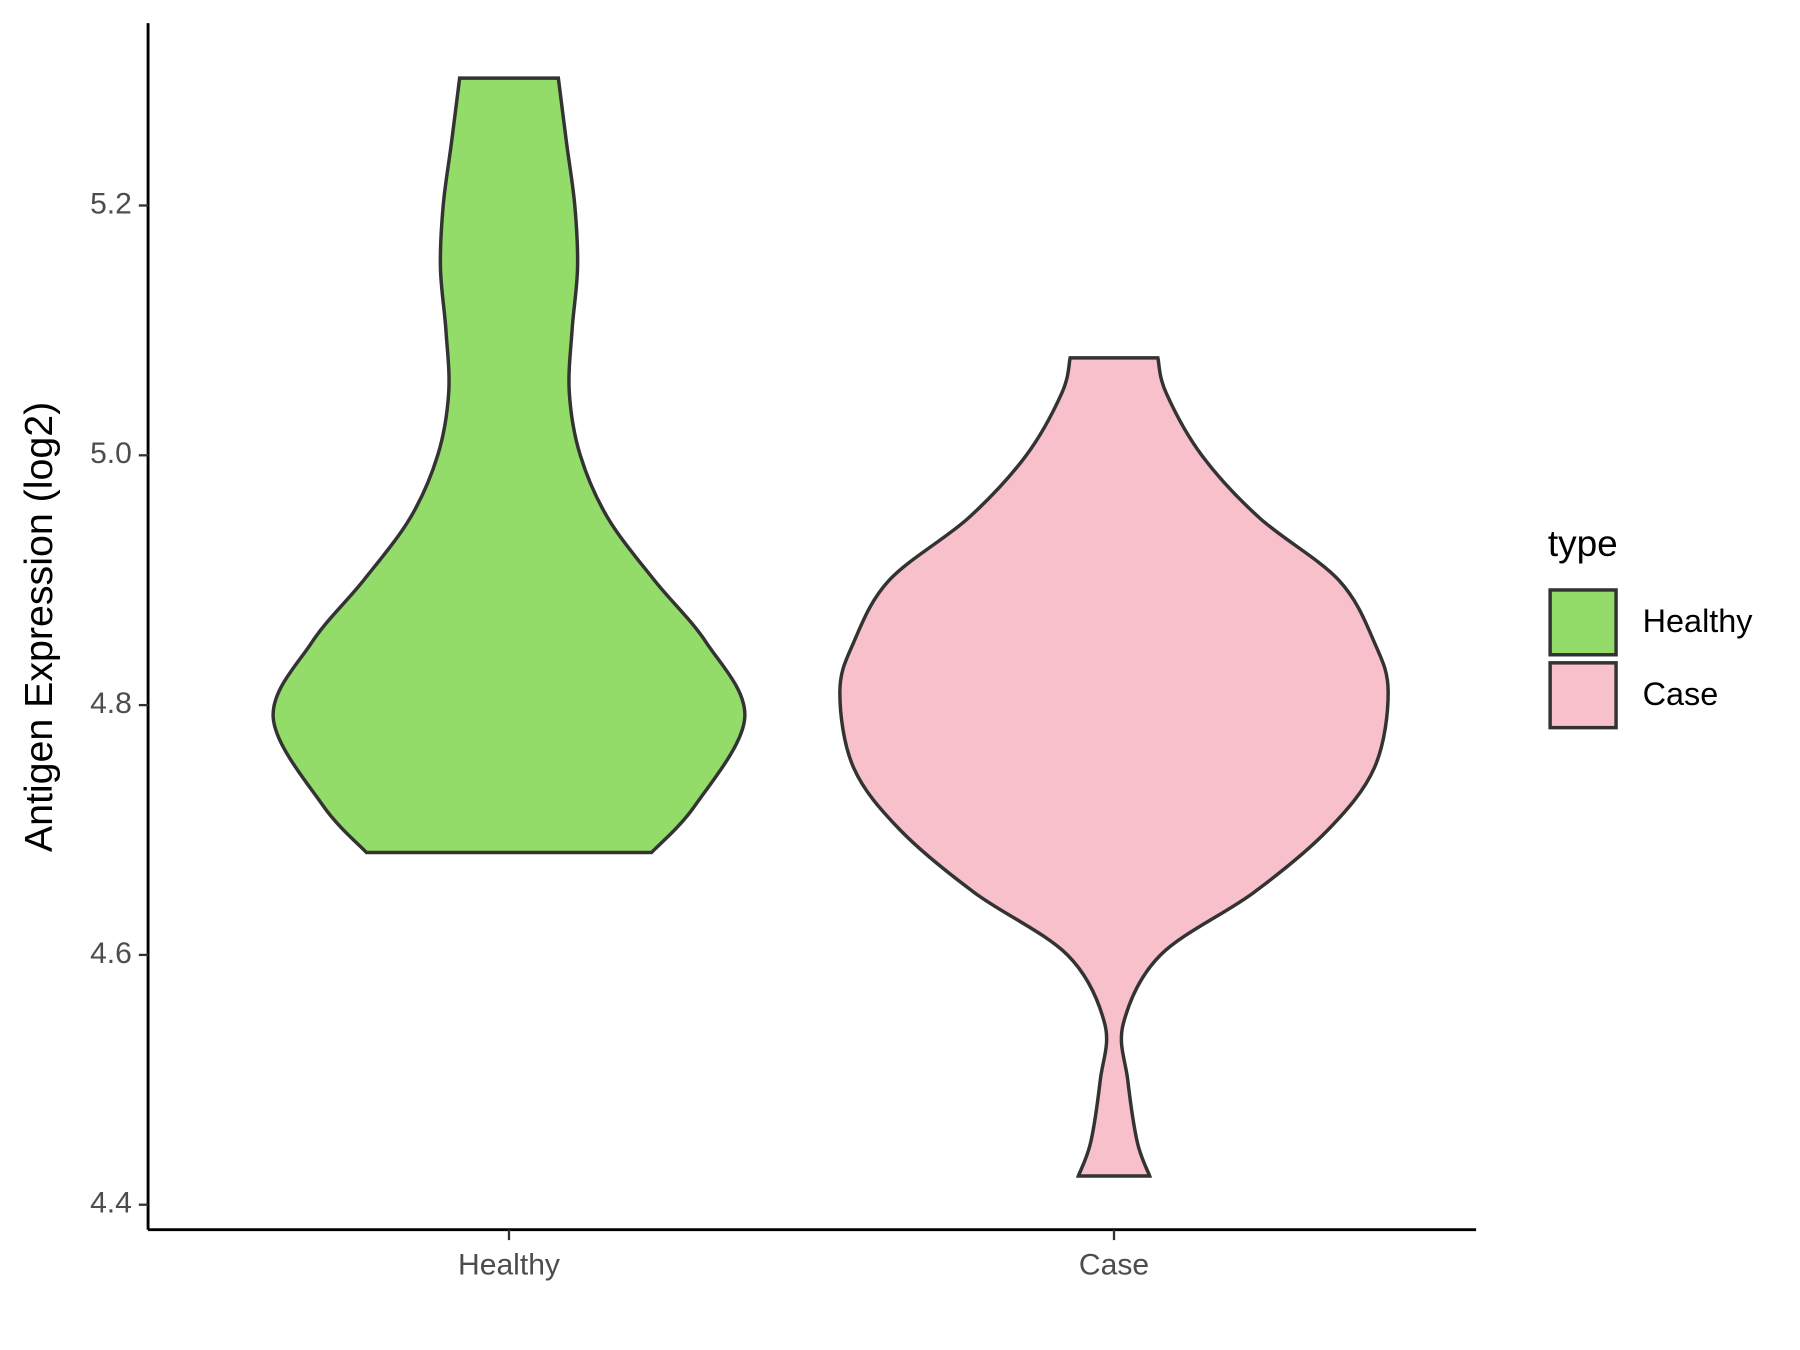 The width and height of the screenshot is (1800, 1350). What do you see at coordinates (39, 627) in the screenshot?
I see `y-axis-title: Antigen Expression (log2)` at bounding box center [39, 627].